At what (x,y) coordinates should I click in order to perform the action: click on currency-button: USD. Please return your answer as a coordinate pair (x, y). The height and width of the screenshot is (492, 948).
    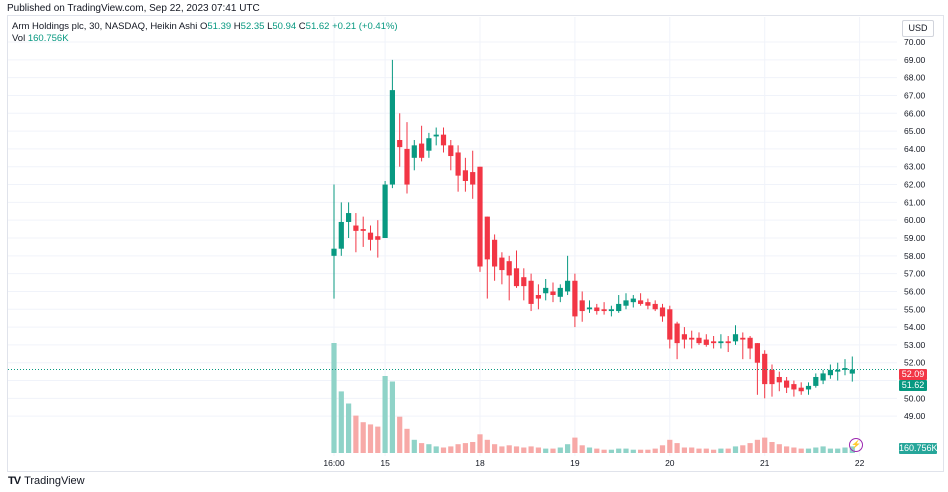
    Looking at the image, I should click on (918, 28).